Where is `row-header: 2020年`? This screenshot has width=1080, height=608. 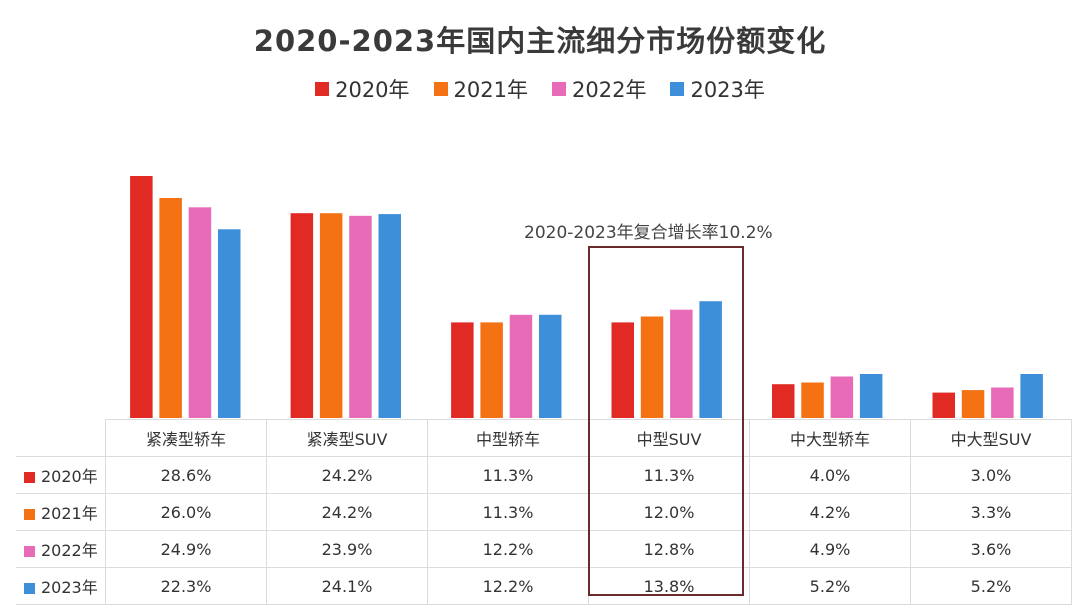
row-header: 2020年 is located at coordinates (61, 475).